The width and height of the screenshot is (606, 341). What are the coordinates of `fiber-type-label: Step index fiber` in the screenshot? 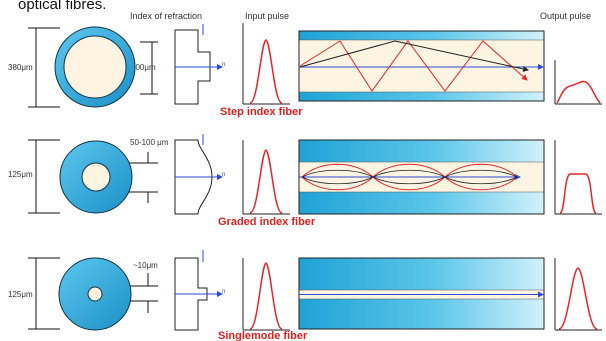 It's located at (261, 112).